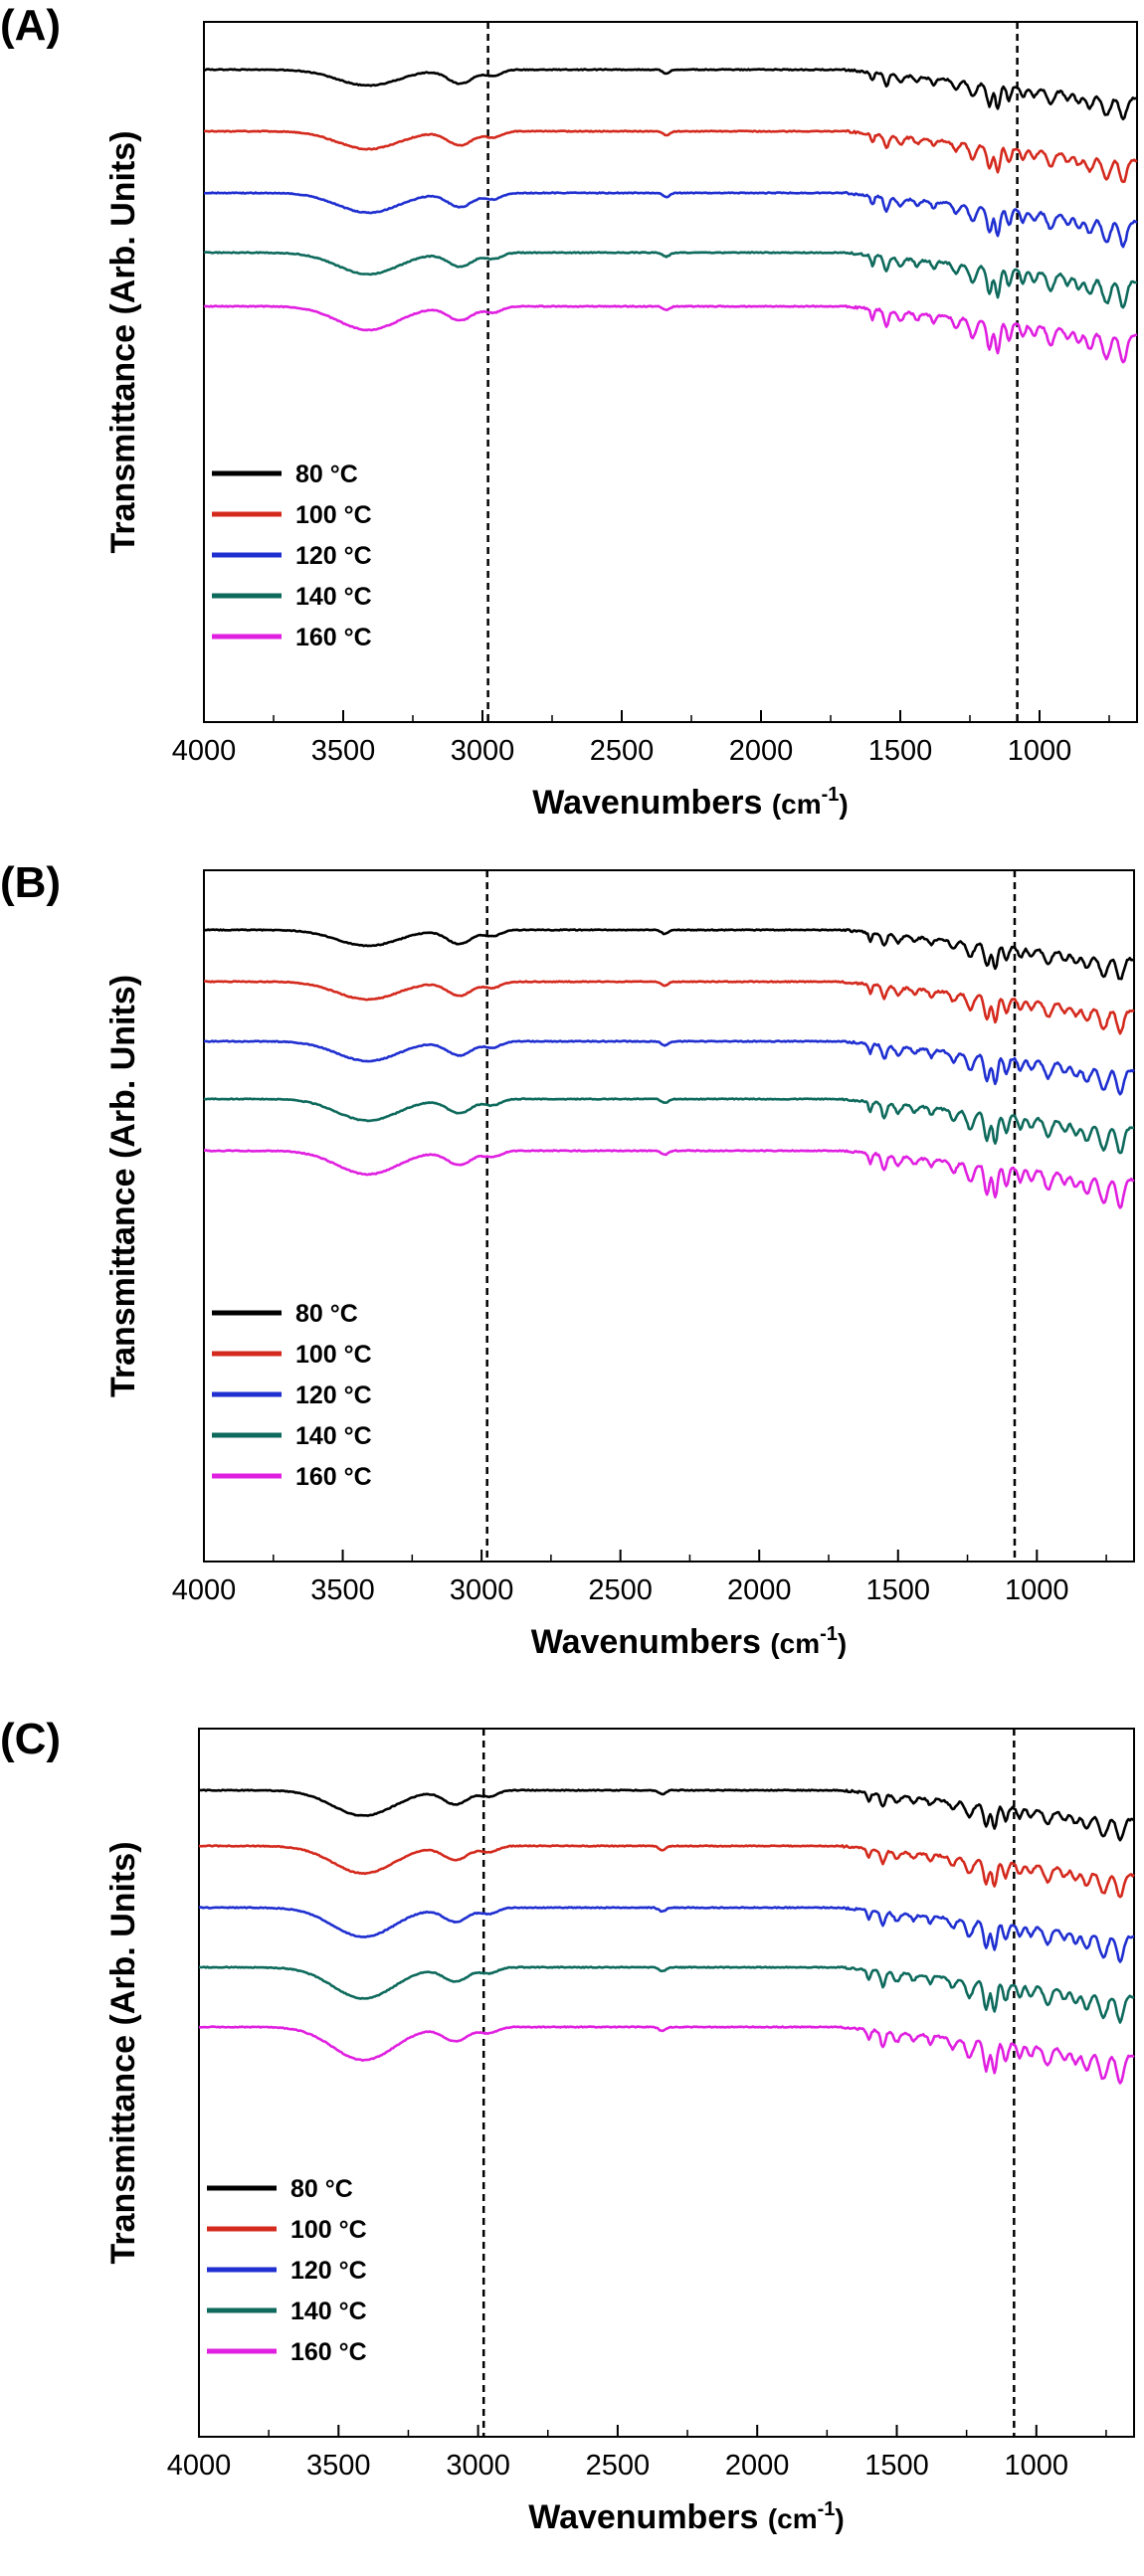  Describe the element at coordinates (30, 882) in the screenshot. I see `panel-label: (B)` at that location.